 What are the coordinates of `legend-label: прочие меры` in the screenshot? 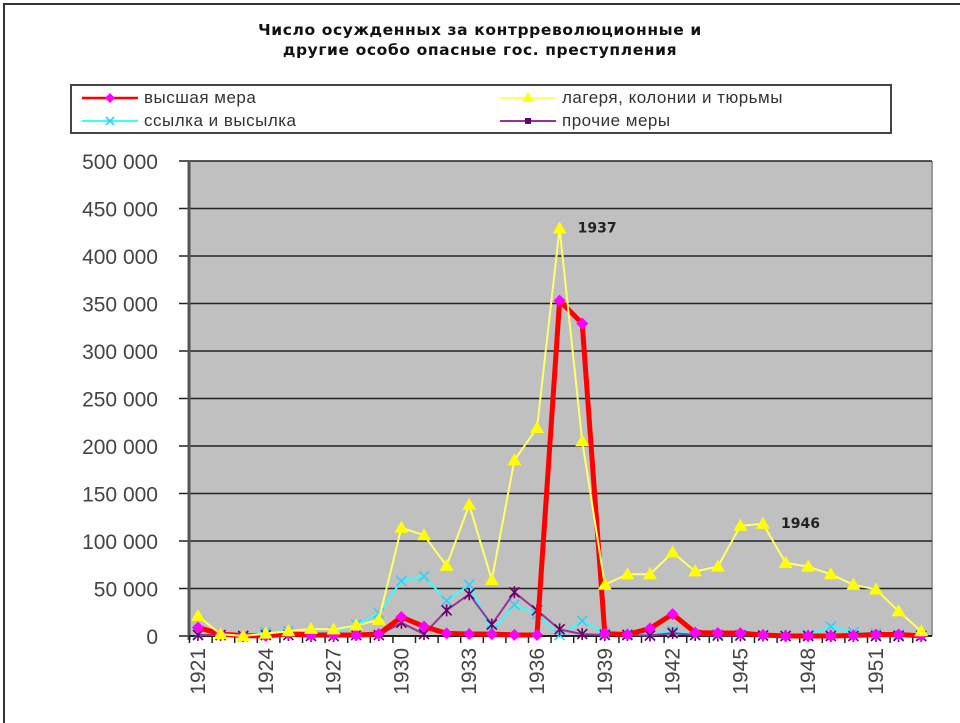 It's located at (616, 120).